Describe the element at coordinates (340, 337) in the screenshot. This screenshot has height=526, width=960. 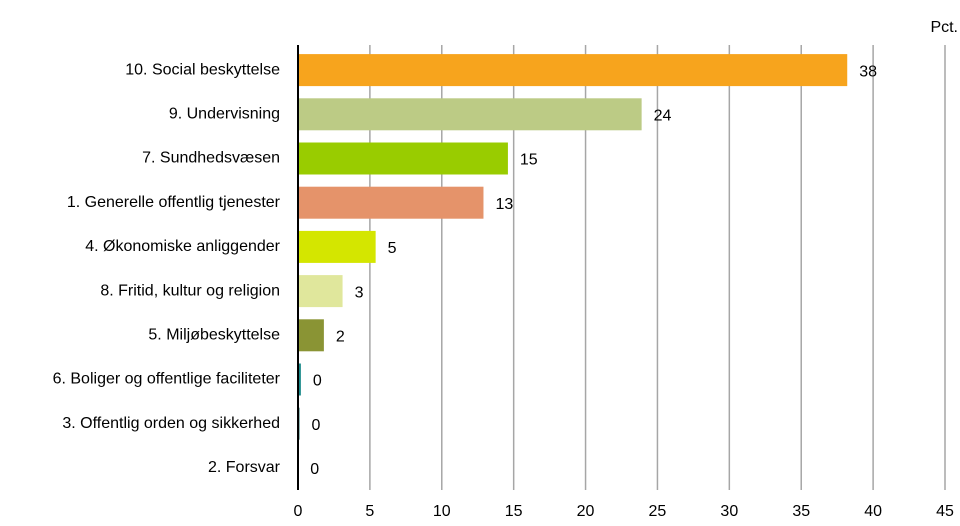
I see `value-label: 2` at that location.